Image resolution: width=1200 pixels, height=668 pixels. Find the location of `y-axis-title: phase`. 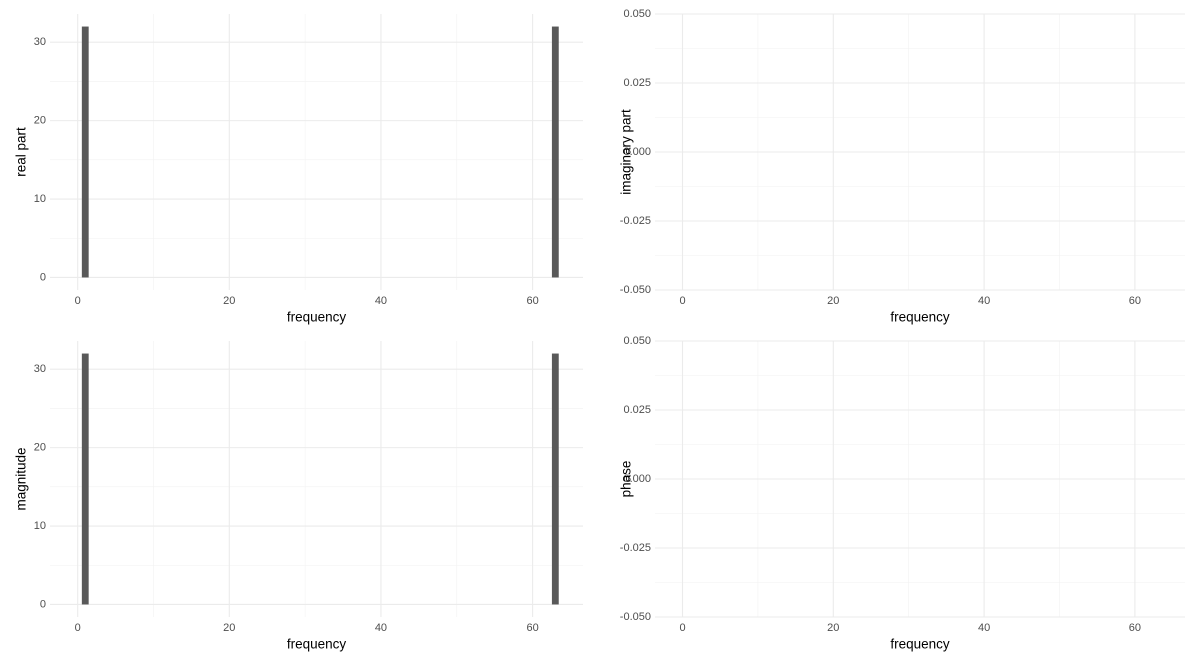

y-axis-title: phase is located at coordinates (626, 479).